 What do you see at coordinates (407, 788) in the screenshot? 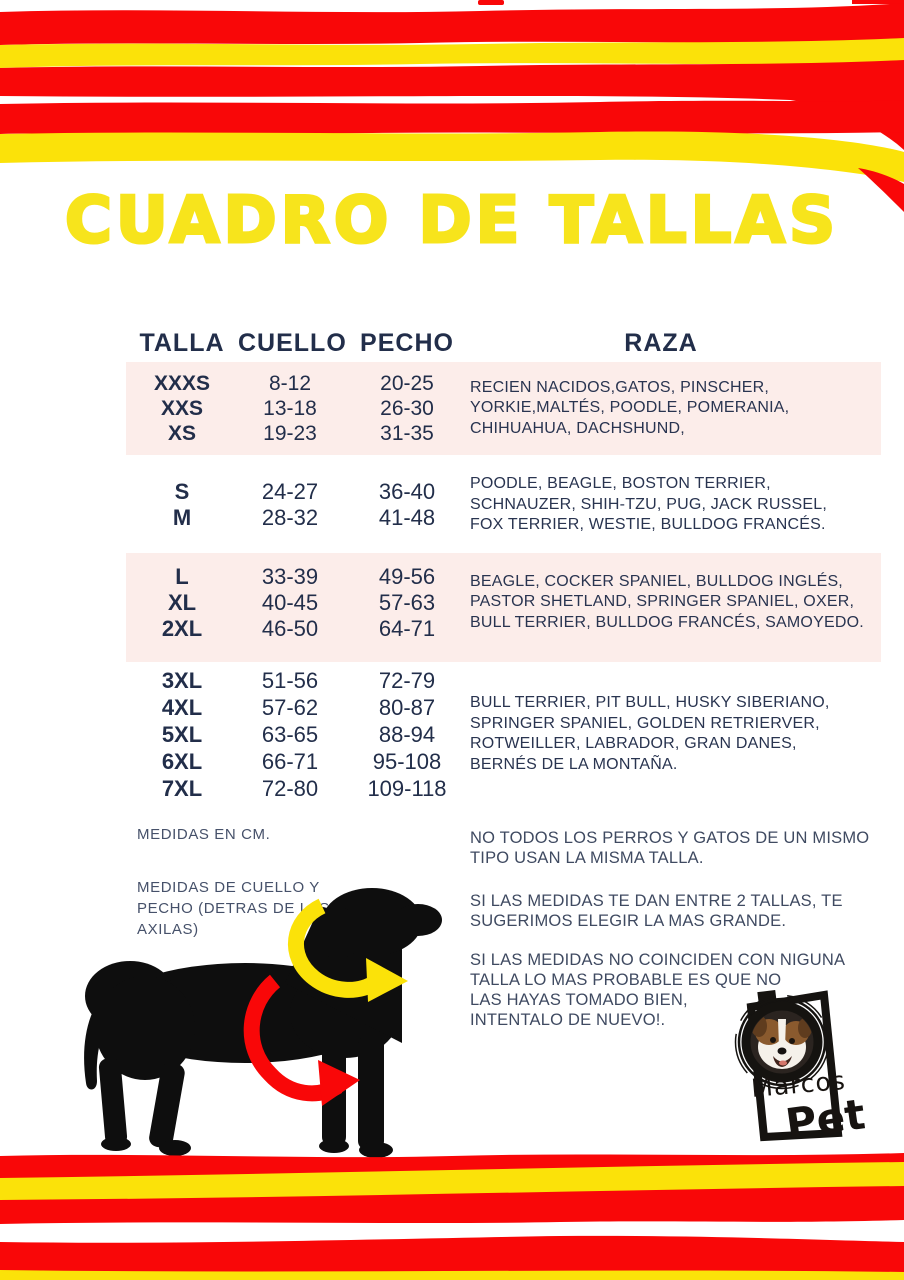
I see `chest-value: 109-118` at bounding box center [407, 788].